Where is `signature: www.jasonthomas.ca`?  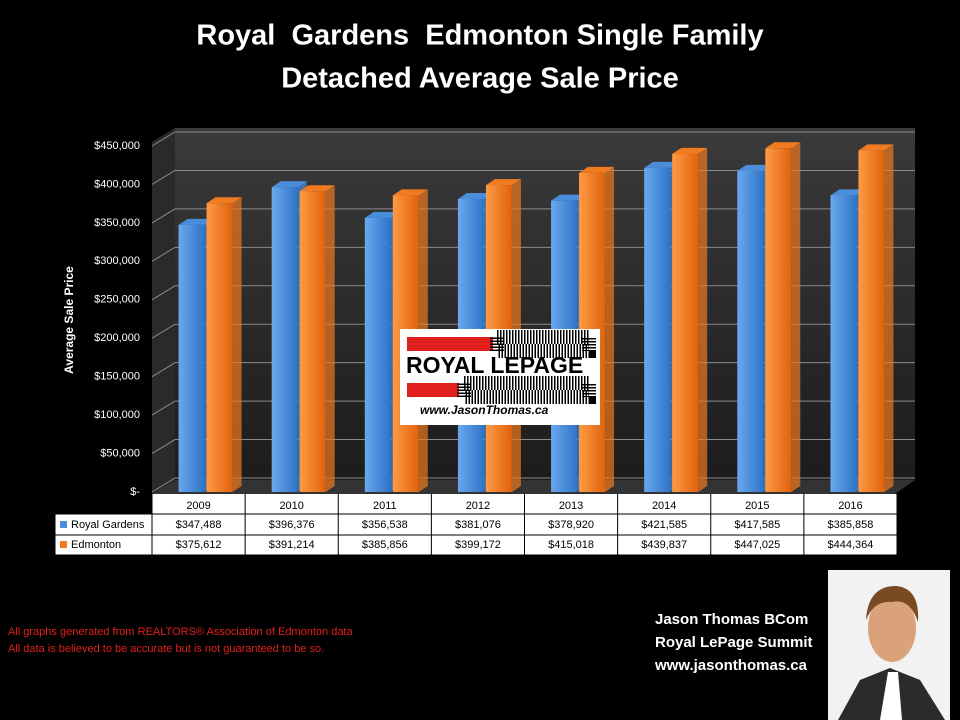 signature: www.jasonthomas.ca is located at coordinates (731, 665).